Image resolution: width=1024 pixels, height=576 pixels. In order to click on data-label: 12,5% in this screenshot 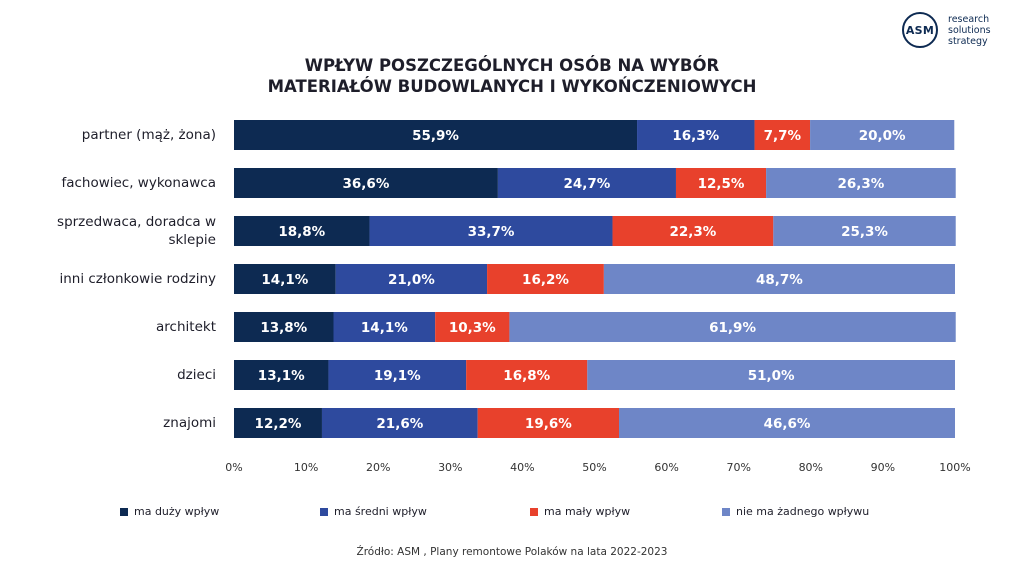, I will do `click(721, 184)`.